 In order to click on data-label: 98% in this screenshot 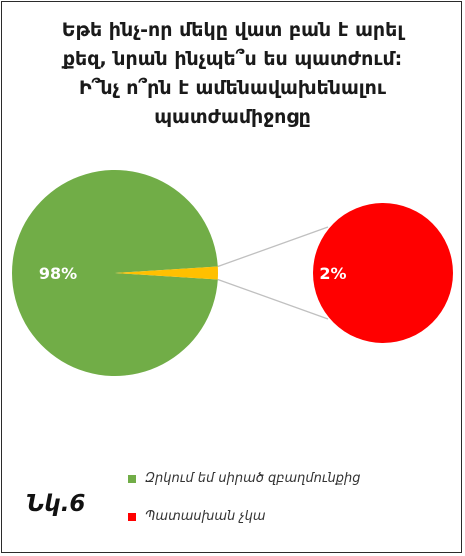, I will do `click(58, 273)`.